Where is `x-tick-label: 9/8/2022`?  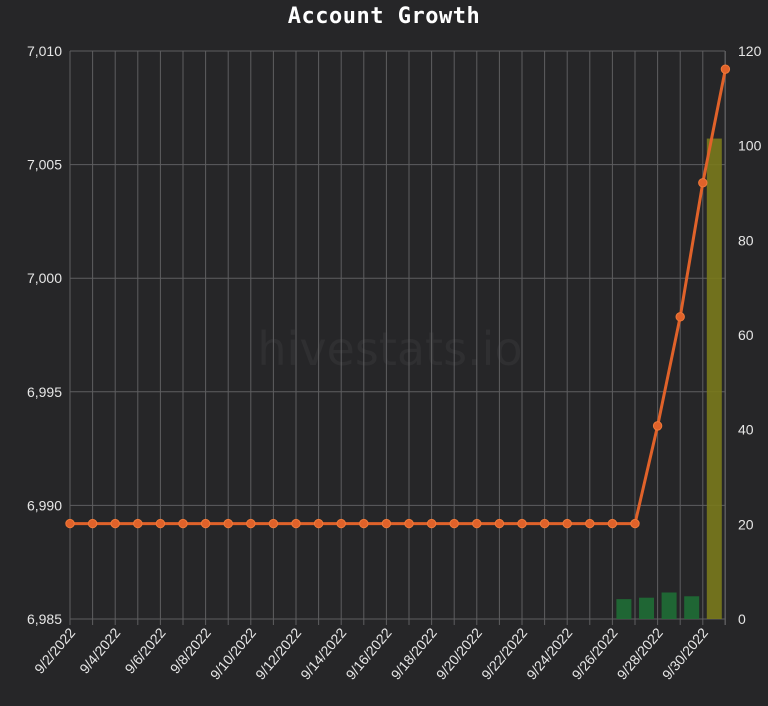
x-tick-label: 9/8/2022 is located at coordinates (190, 650).